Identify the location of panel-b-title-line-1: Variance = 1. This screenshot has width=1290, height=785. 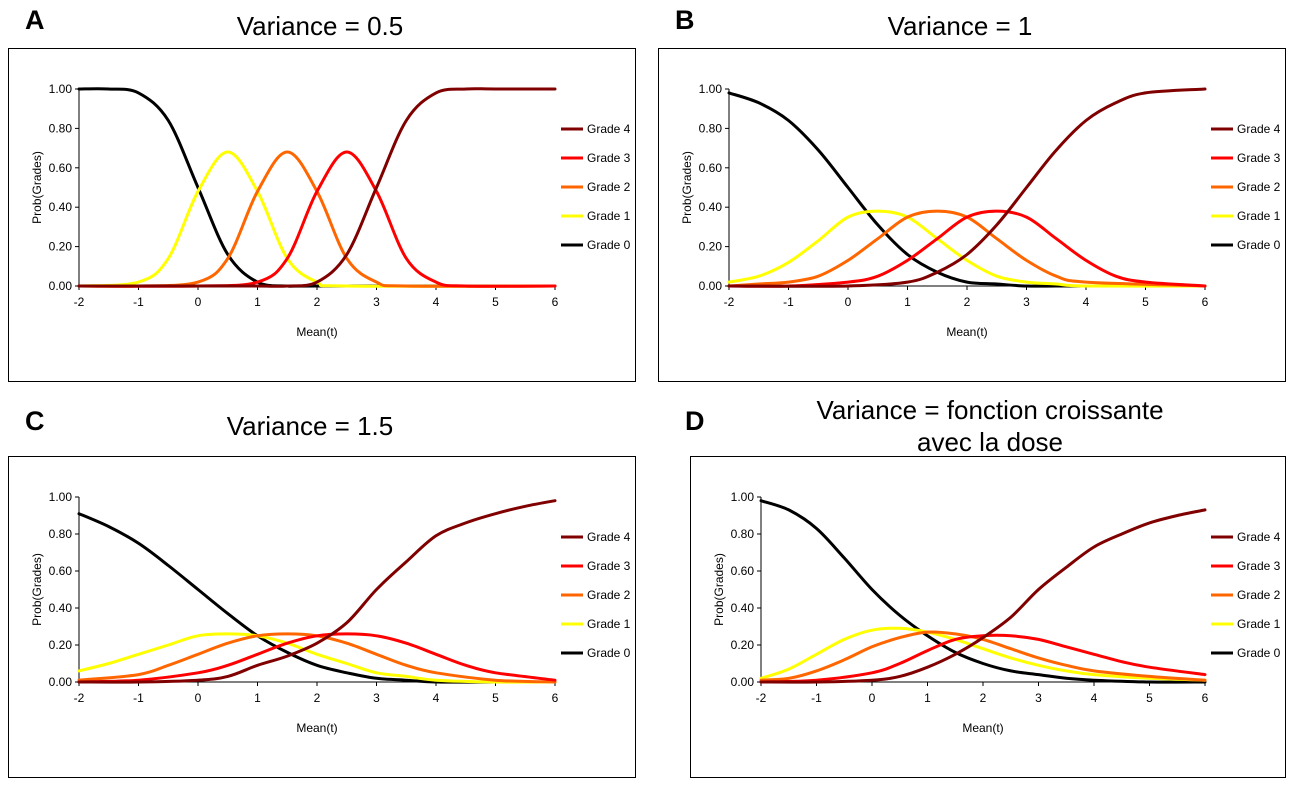
(960, 26).